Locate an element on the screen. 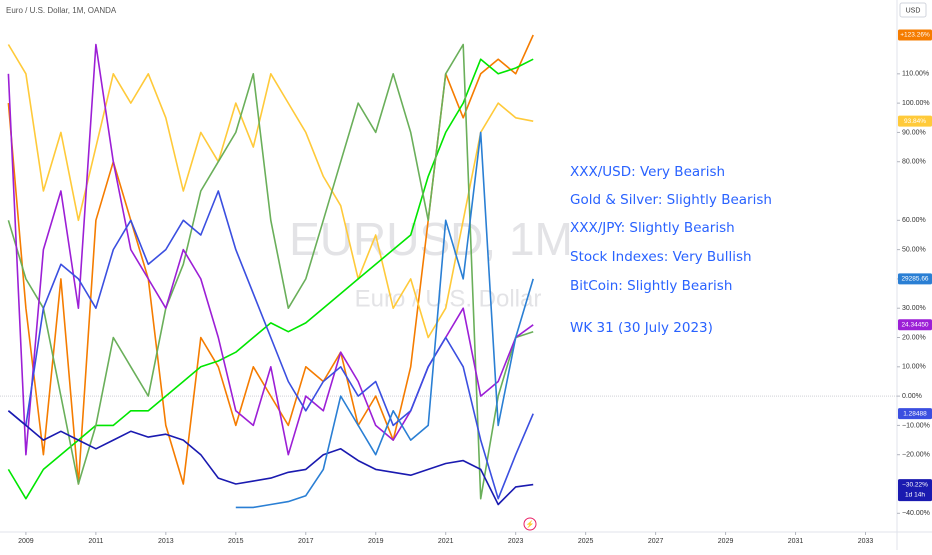 This screenshot has width=932, height=555. x-tick-label: 2017 is located at coordinates (306, 541).